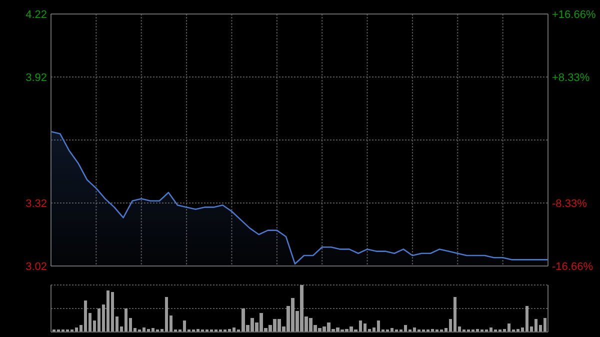  I want to click on y-tick-label: 3.02, so click(36, 267).